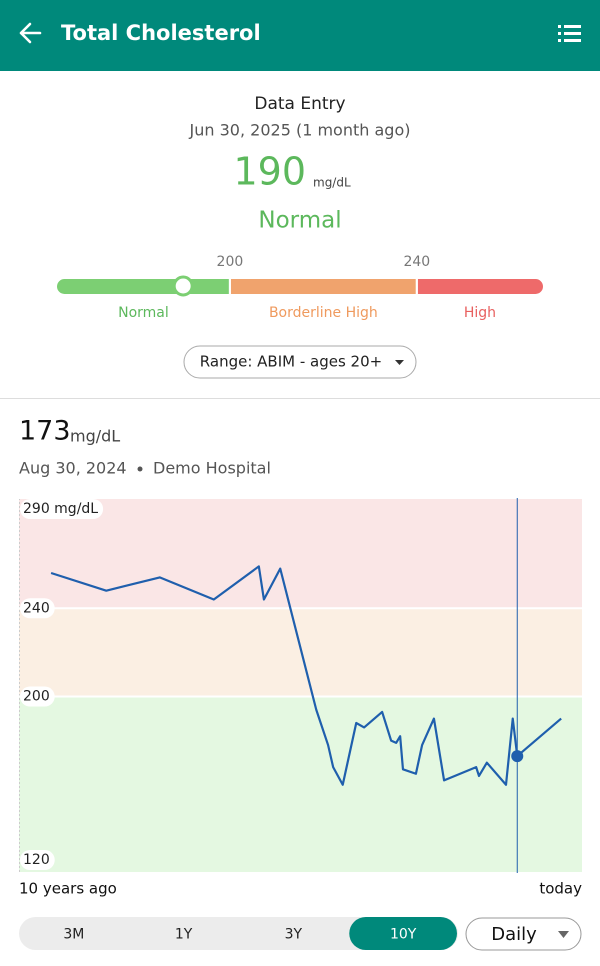 The width and height of the screenshot is (600, 966). I want to click on range-bar, so click(300, 286).